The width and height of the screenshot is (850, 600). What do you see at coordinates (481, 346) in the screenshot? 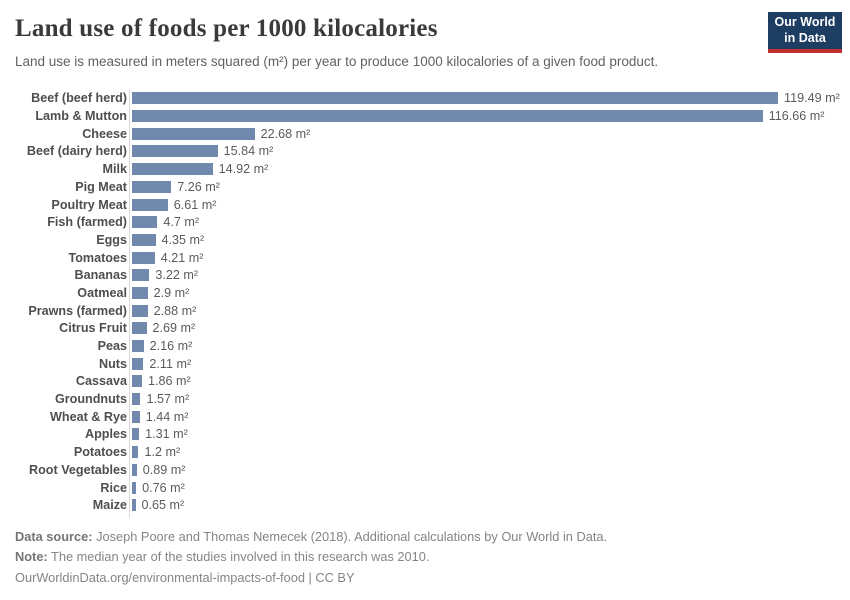
I see `bar-track: 2.16 m²` at bounding box center [481, 346].